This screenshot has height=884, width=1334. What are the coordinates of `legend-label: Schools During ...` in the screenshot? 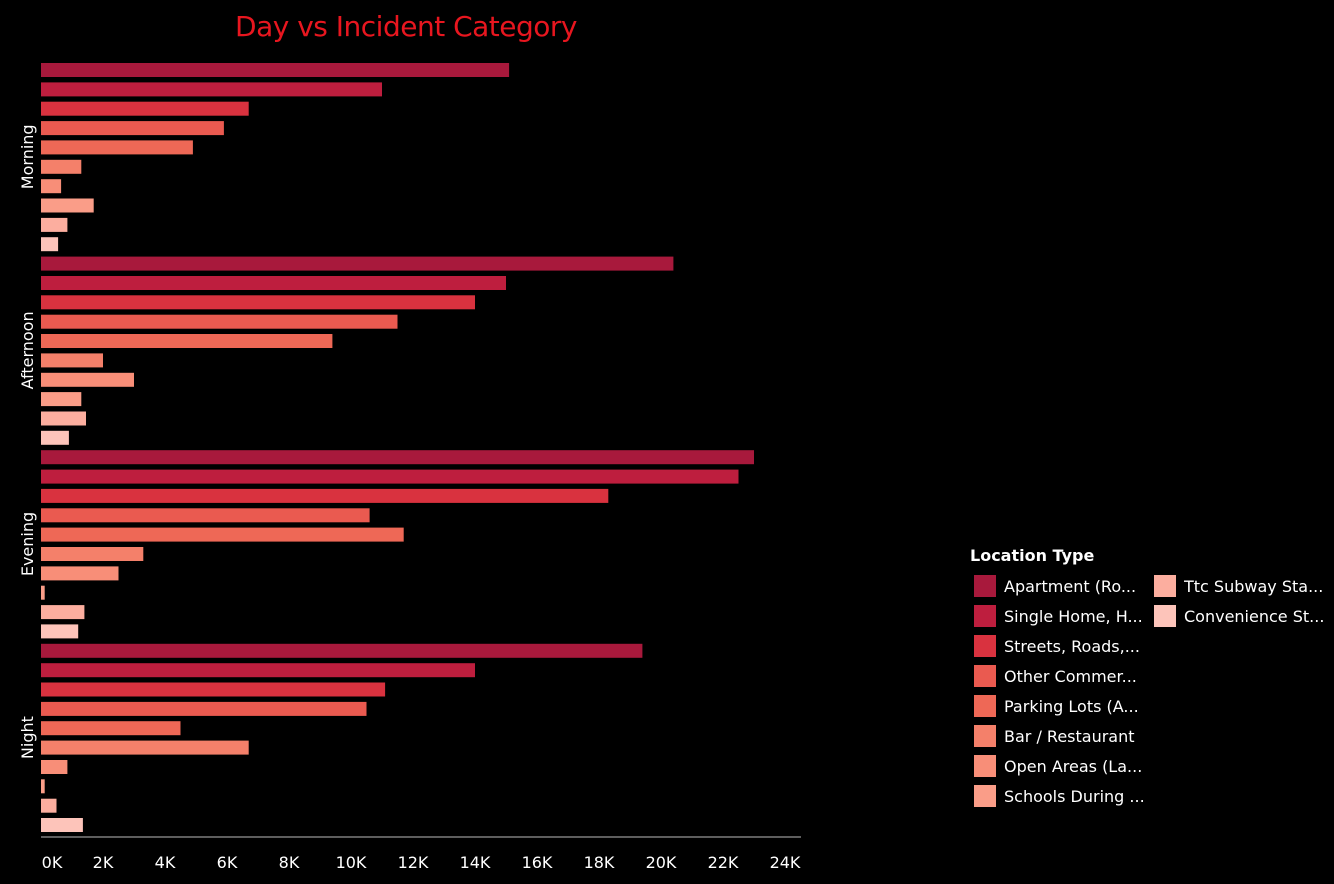 It's located at (1074, 796).